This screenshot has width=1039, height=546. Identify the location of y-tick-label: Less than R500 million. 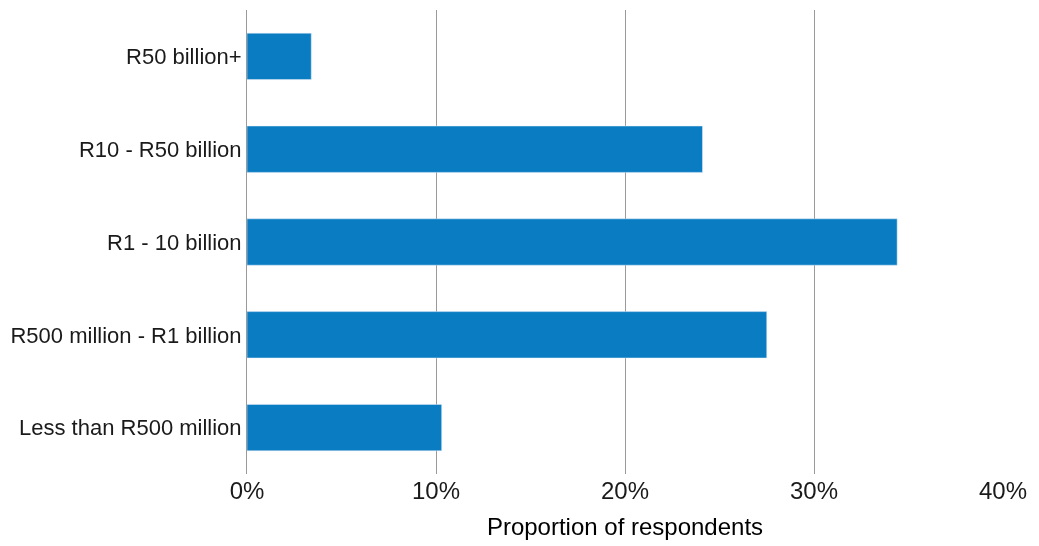
(130, 428).